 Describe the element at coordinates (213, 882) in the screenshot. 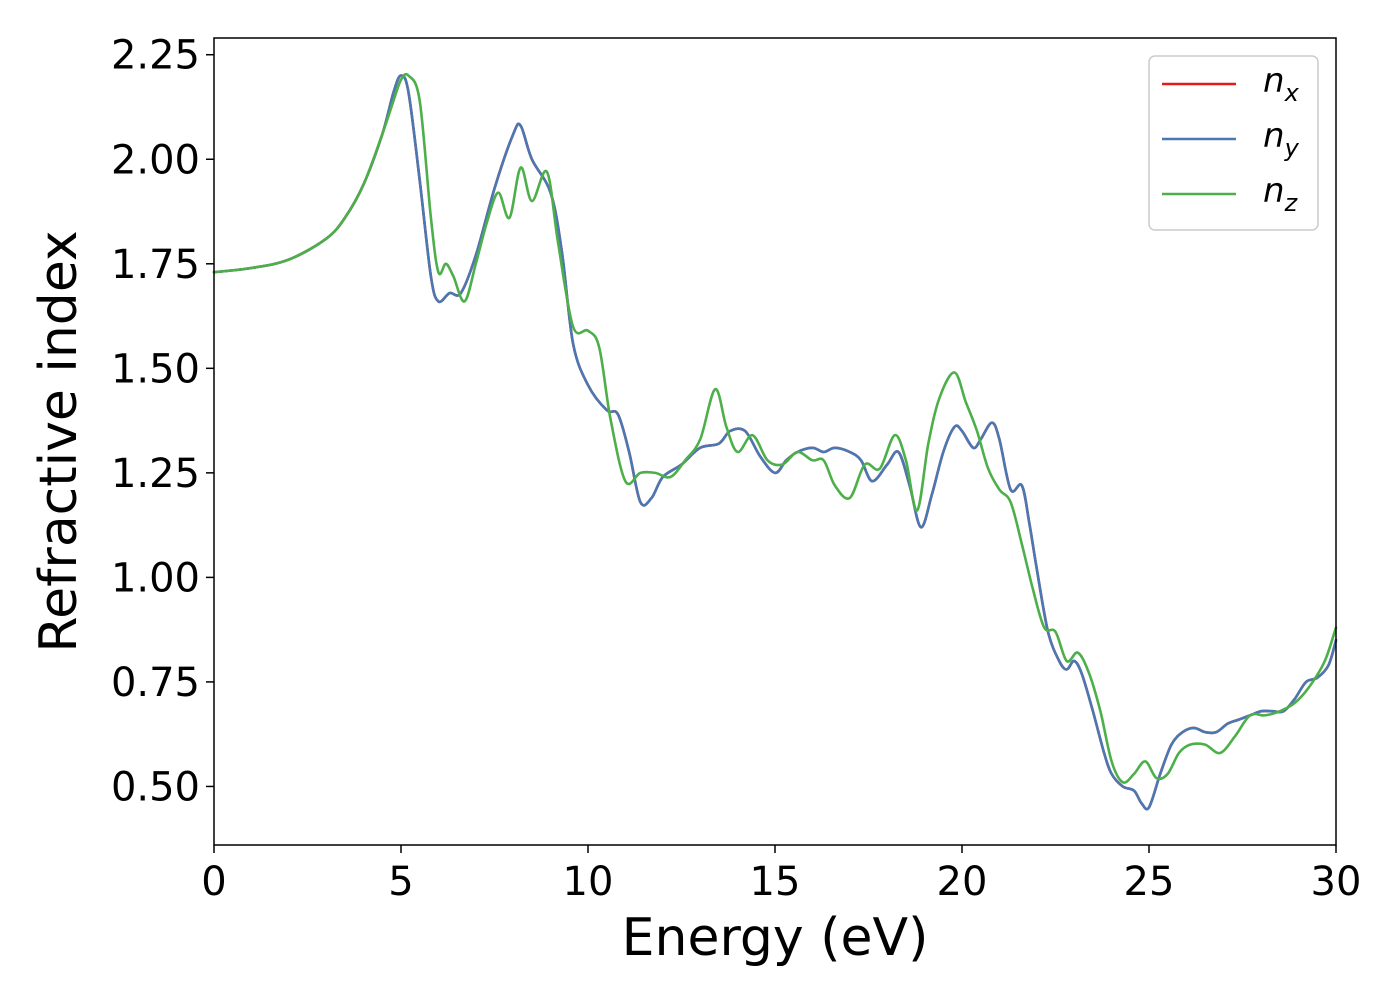

I see `x-tick-label: 0` at that location.